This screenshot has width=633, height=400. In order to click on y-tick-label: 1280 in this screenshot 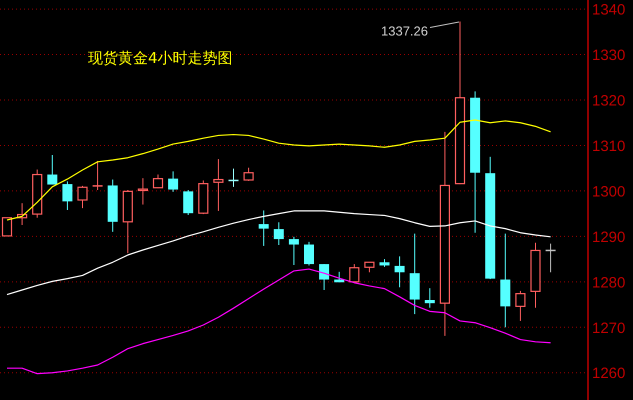, I will do `click(609, 283)`.